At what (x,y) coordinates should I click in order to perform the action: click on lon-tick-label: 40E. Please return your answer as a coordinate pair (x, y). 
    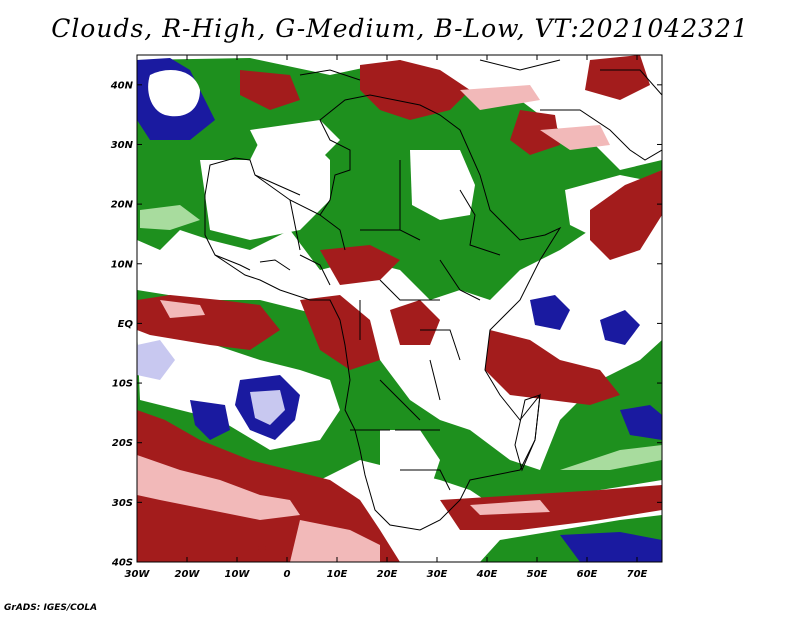
    Looking at the image, I should click on (487, 574).